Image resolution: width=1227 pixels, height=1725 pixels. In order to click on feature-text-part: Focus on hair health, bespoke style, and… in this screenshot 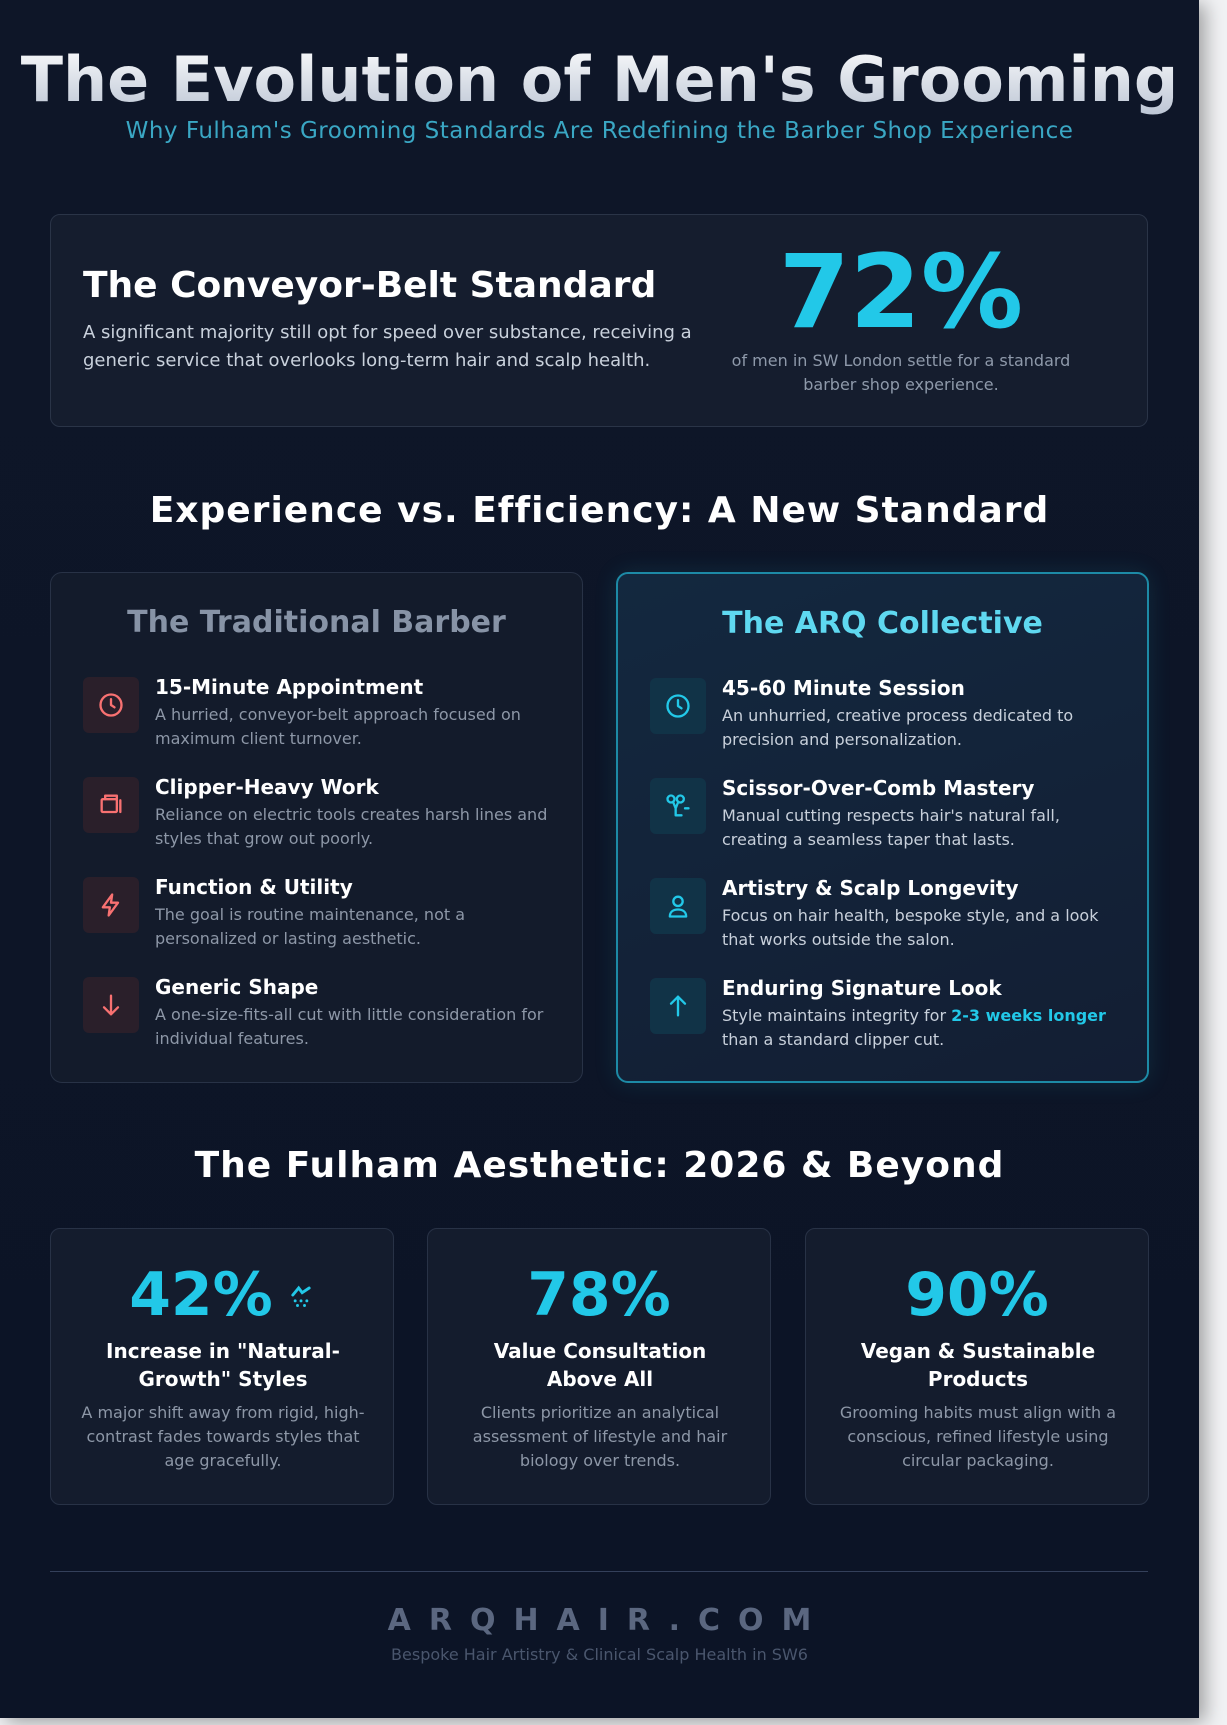, I will do `click(910, 927)`.